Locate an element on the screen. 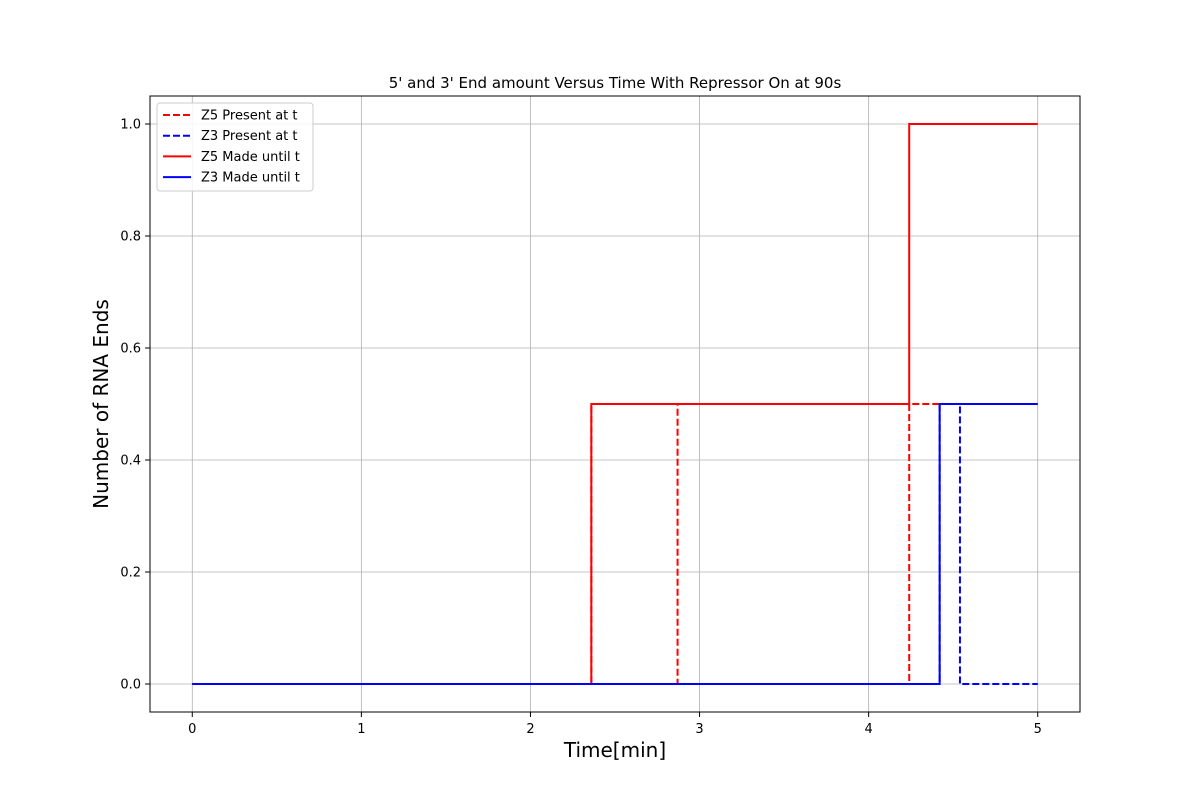 This screenshot has height=800, width=1200. legend-label: Z3 Made until t is located at coordinates (250, 178).